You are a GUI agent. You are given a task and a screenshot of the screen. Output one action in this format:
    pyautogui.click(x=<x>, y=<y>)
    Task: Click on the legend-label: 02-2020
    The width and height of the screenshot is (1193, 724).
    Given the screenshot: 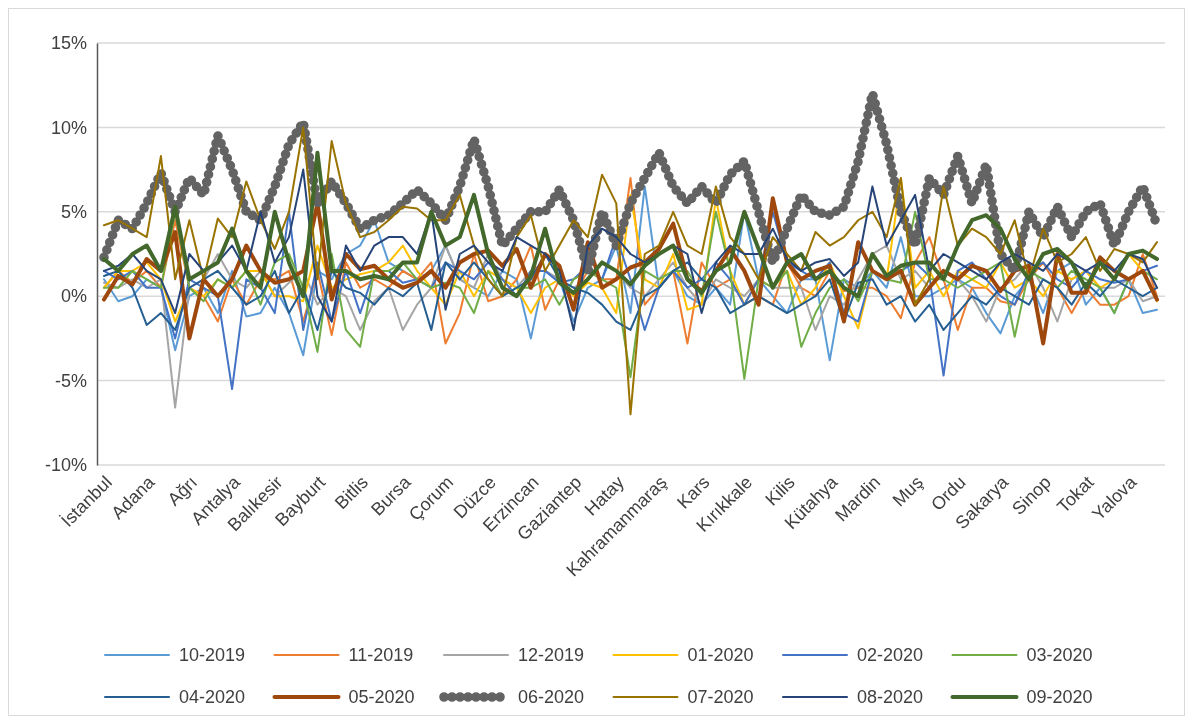 What is the action you would take?
    pyautogui.click(x=890, y=655)
    